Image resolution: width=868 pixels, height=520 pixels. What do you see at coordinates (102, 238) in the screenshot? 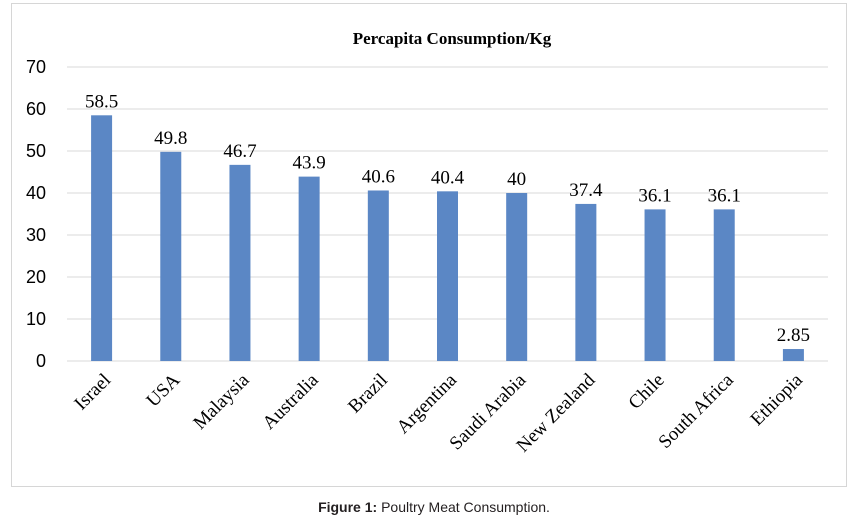
I see `bar-israel` at bounding box center [102, 238].